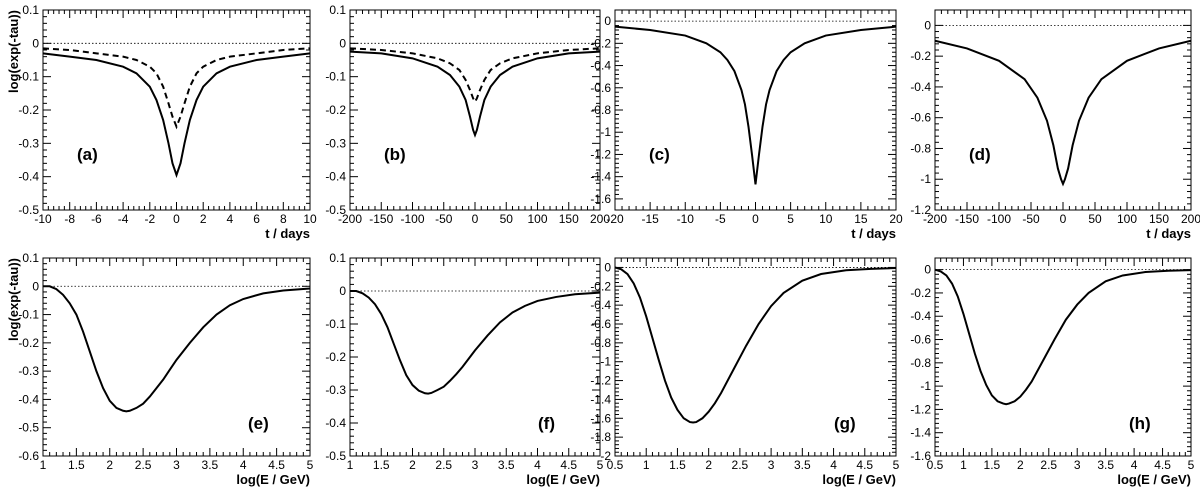 The image size is (1200, 493). Describe the element at coordinates (283, 219) in the screenshot. I see `x-tick-label: 8` at that location.